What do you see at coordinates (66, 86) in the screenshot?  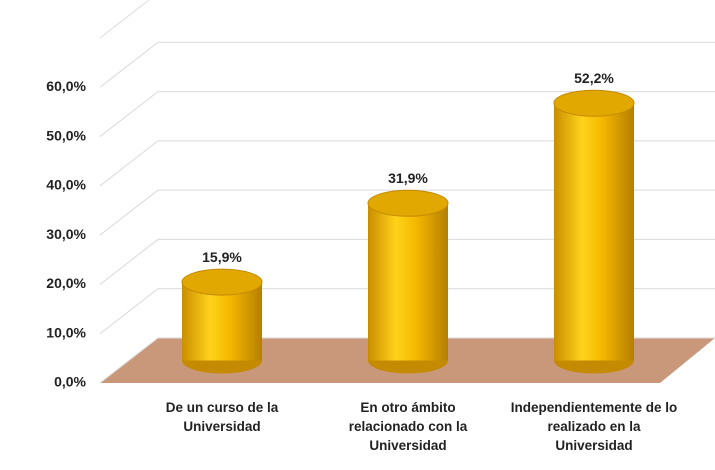 I see `y-tick-label: 60,0%` at bounding box center [66, 86].